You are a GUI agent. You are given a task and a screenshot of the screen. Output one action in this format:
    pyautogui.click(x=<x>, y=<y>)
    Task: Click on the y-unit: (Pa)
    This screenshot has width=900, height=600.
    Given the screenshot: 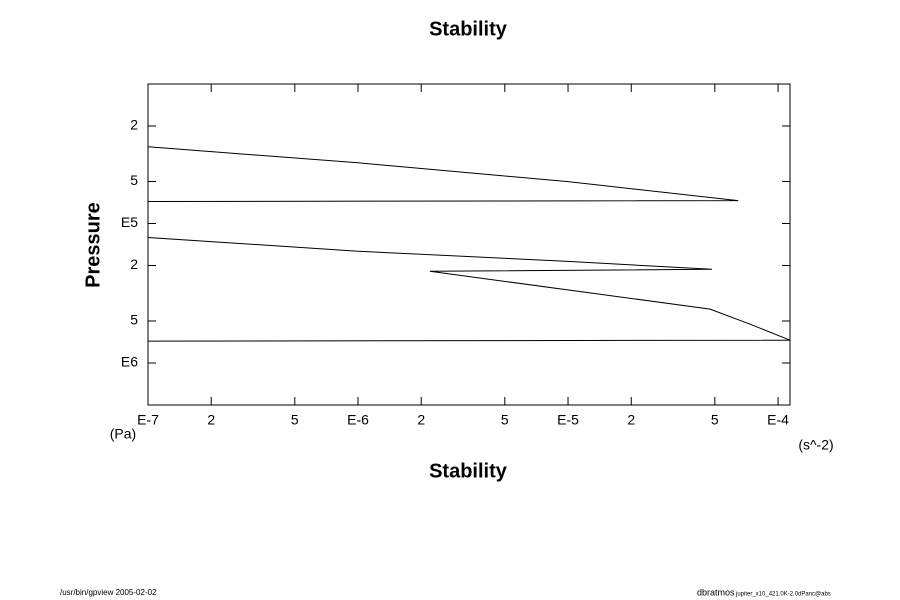 What is the action you would take?
    pyautogui.click(x=123, y=434)
    